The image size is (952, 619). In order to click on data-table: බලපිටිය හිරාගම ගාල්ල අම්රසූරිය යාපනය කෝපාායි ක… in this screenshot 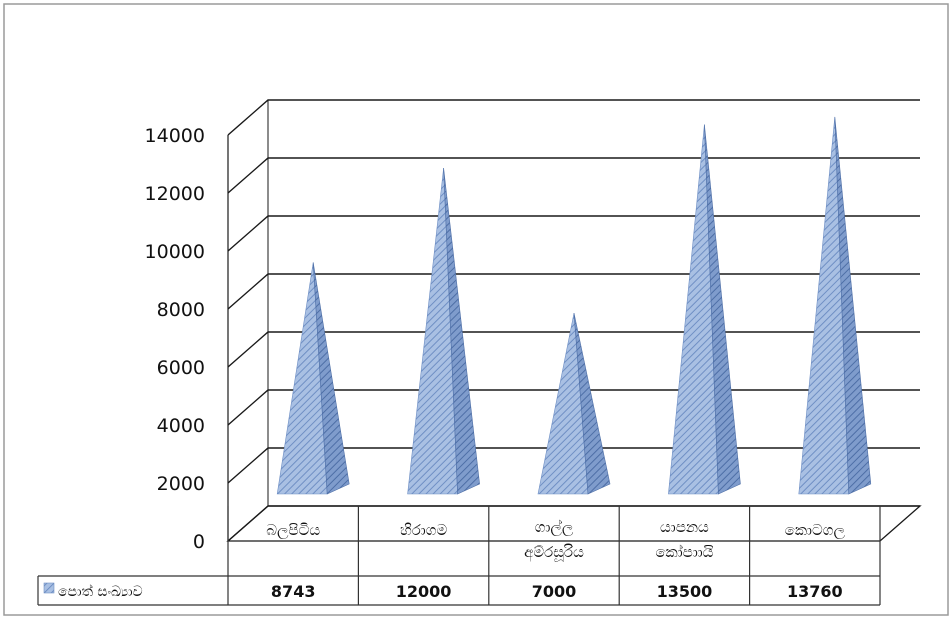, I will do `click(459, 556)`.